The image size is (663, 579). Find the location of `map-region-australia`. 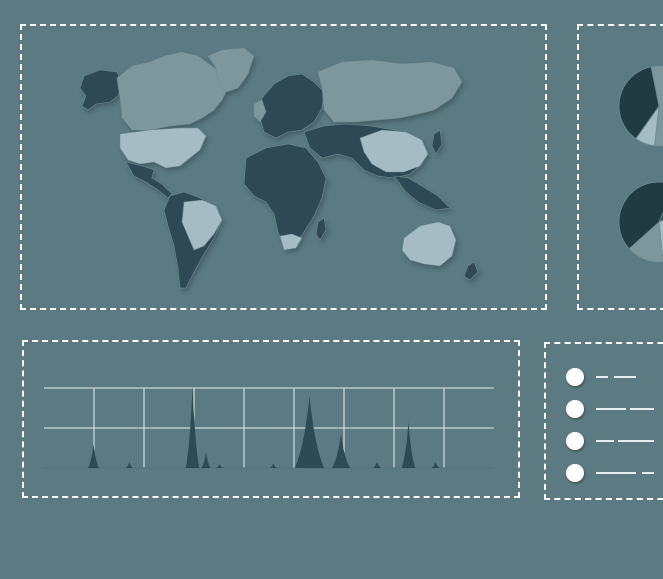

map-region-australia is located at coordinates (429, 244).